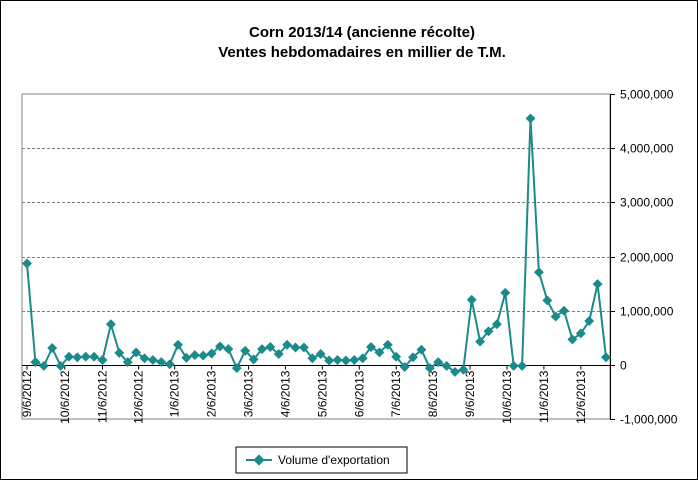  Describe the element at coordinates (647, 149) in the screenshot. I see `y-tick-label: 4,000,000` at that location.